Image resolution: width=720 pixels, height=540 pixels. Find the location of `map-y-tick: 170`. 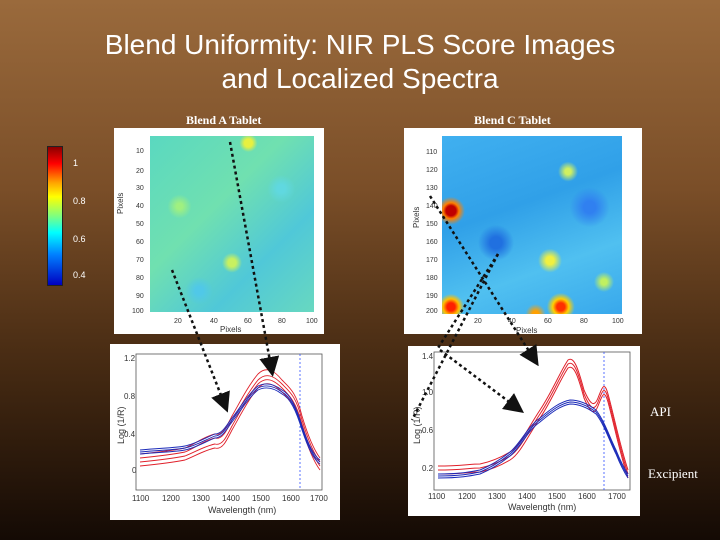

map-y-tick: 170 is located at coordinates (432, 260).